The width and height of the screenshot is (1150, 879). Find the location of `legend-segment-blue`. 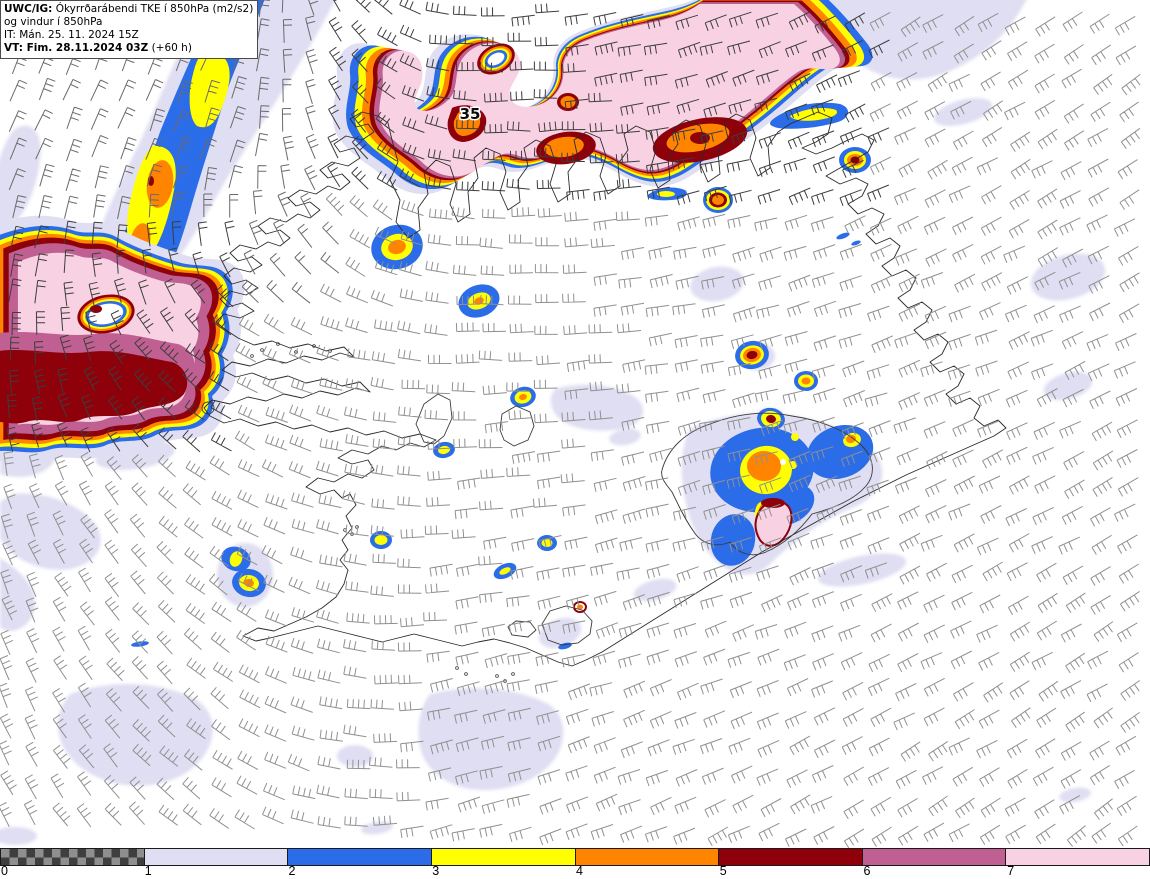

legend-segment-blue is located at coordinates (360, 857).